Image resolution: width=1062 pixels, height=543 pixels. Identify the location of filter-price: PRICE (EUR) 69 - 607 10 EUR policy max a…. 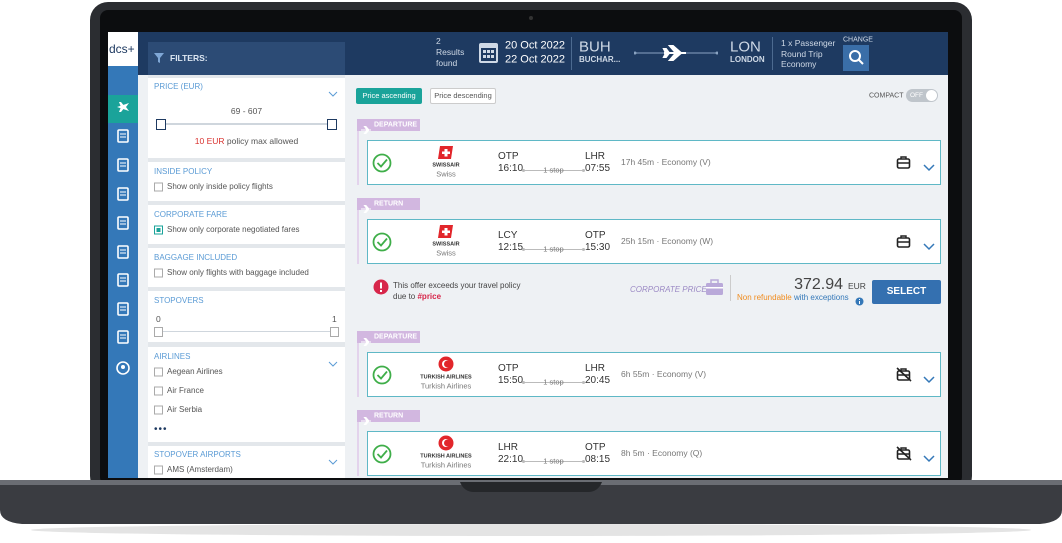
(246, 118).